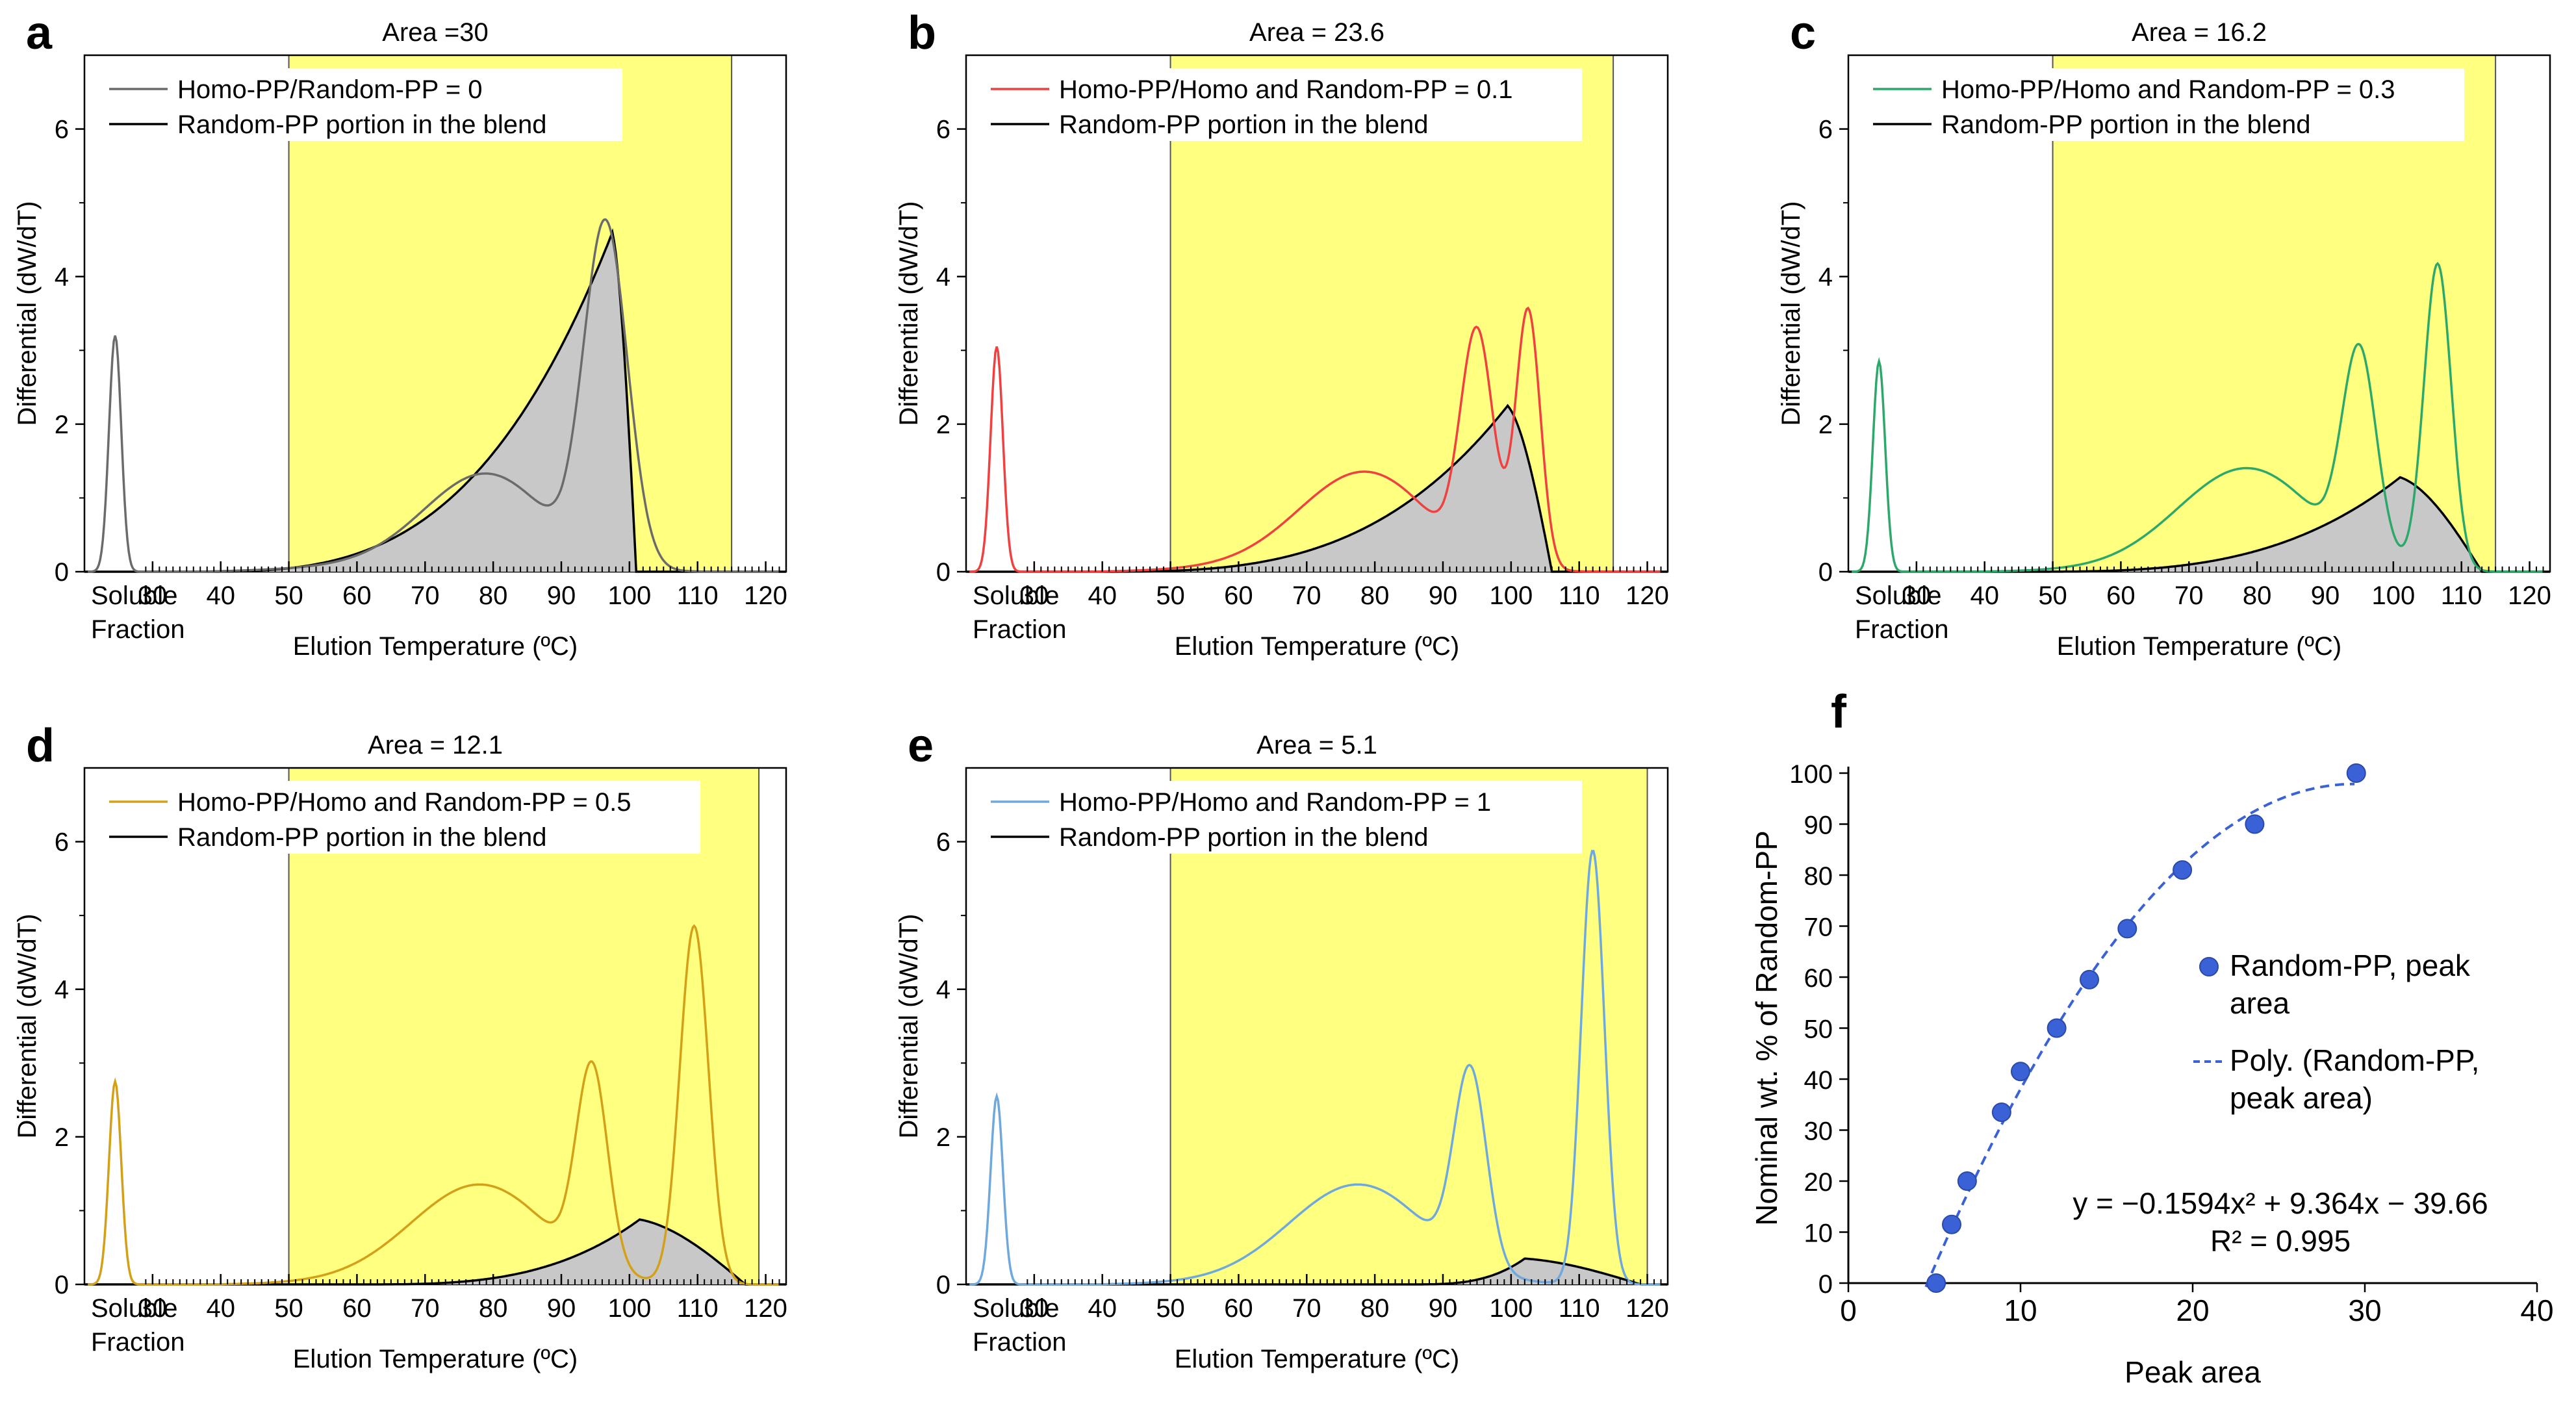  I want to click on y-axis-label: Nominal wt. % of Random-PP, so click(1766, 1027).